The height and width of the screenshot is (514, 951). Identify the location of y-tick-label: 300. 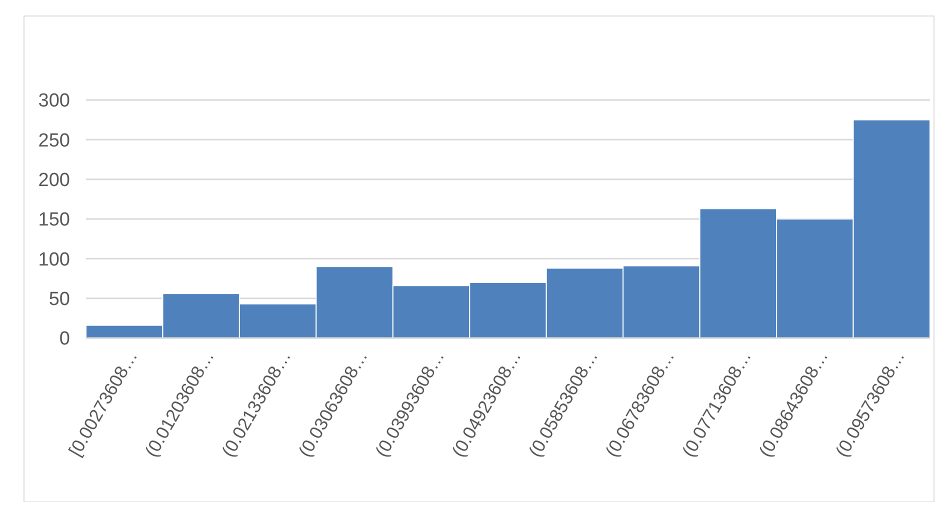
(54, 101).